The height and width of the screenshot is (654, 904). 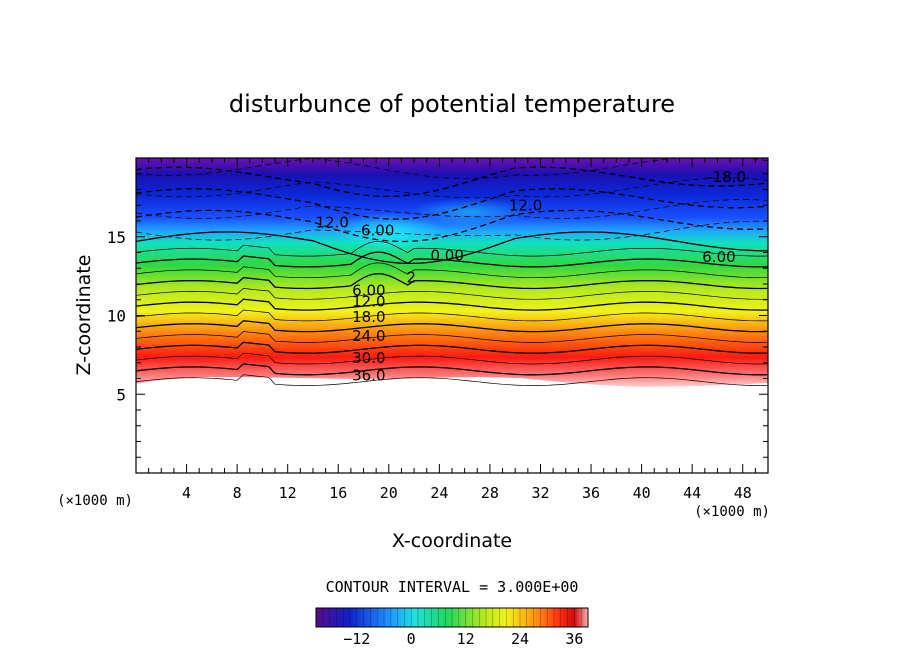 I want to click on x-tick-label: 20, so click(x=389, y=493).